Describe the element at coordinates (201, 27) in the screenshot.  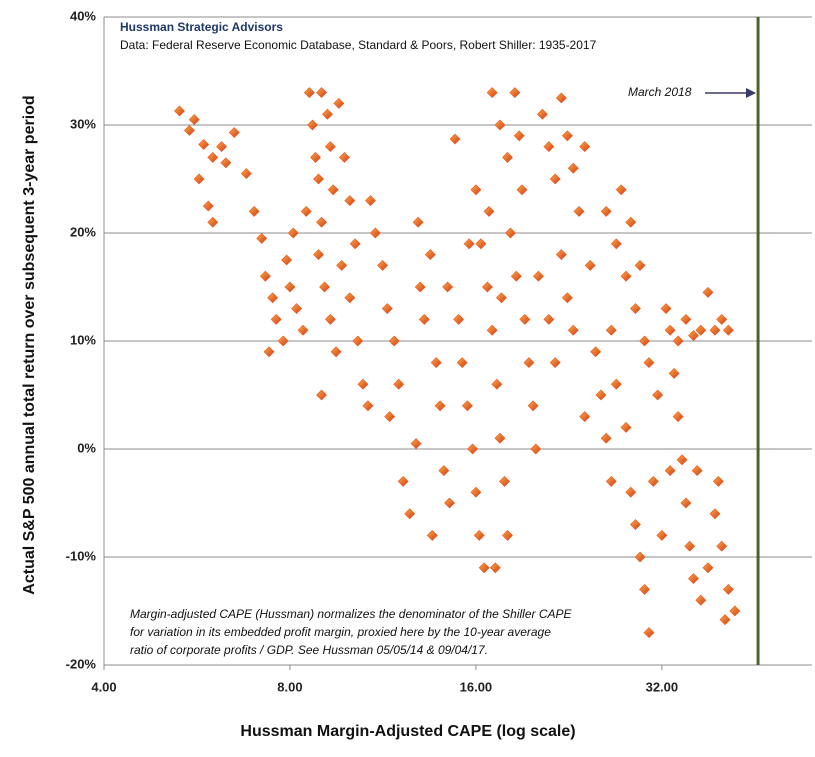
I see `chart-title: Hussman Strategic Advisors` at that location.